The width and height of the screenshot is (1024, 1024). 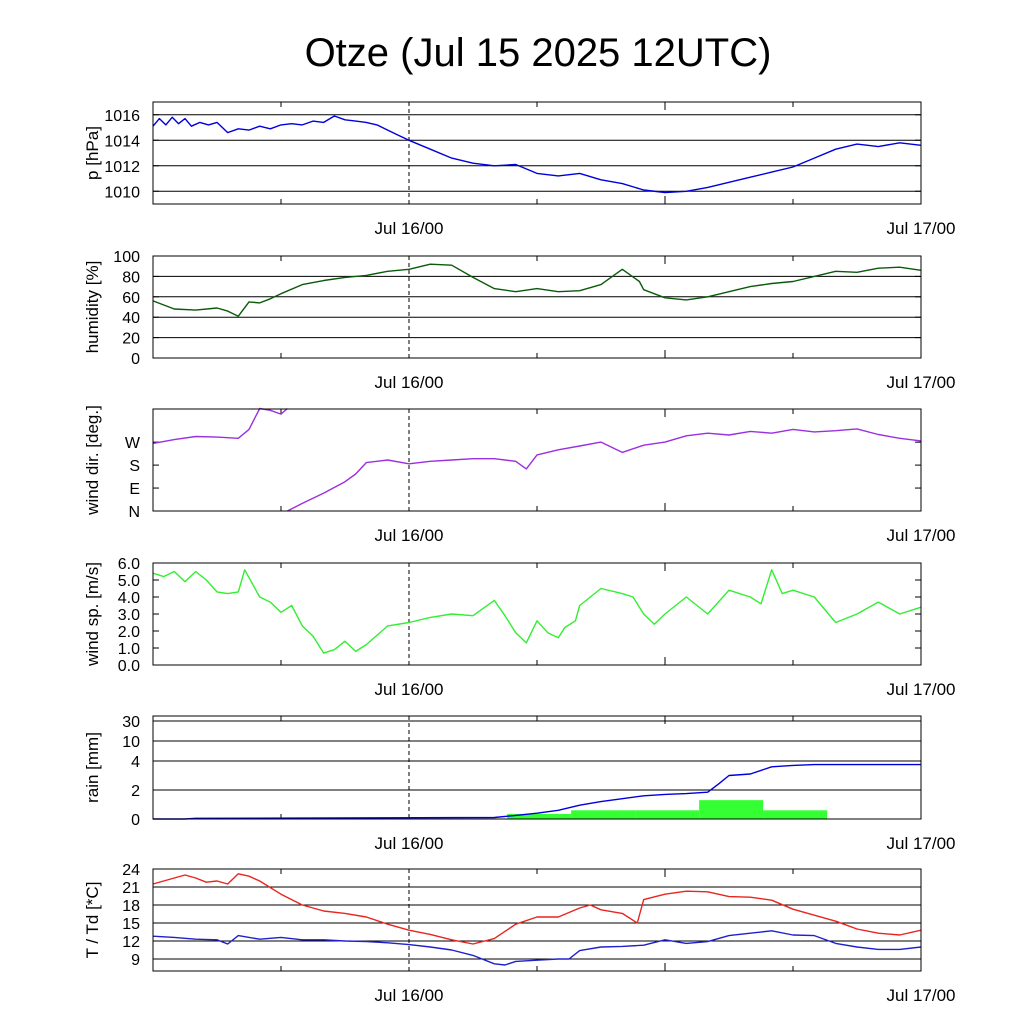 What do you see at coordinates (122, 141) in the screenshot?
I see `y-tick-label: 1014` at bounding box center [122, 141].